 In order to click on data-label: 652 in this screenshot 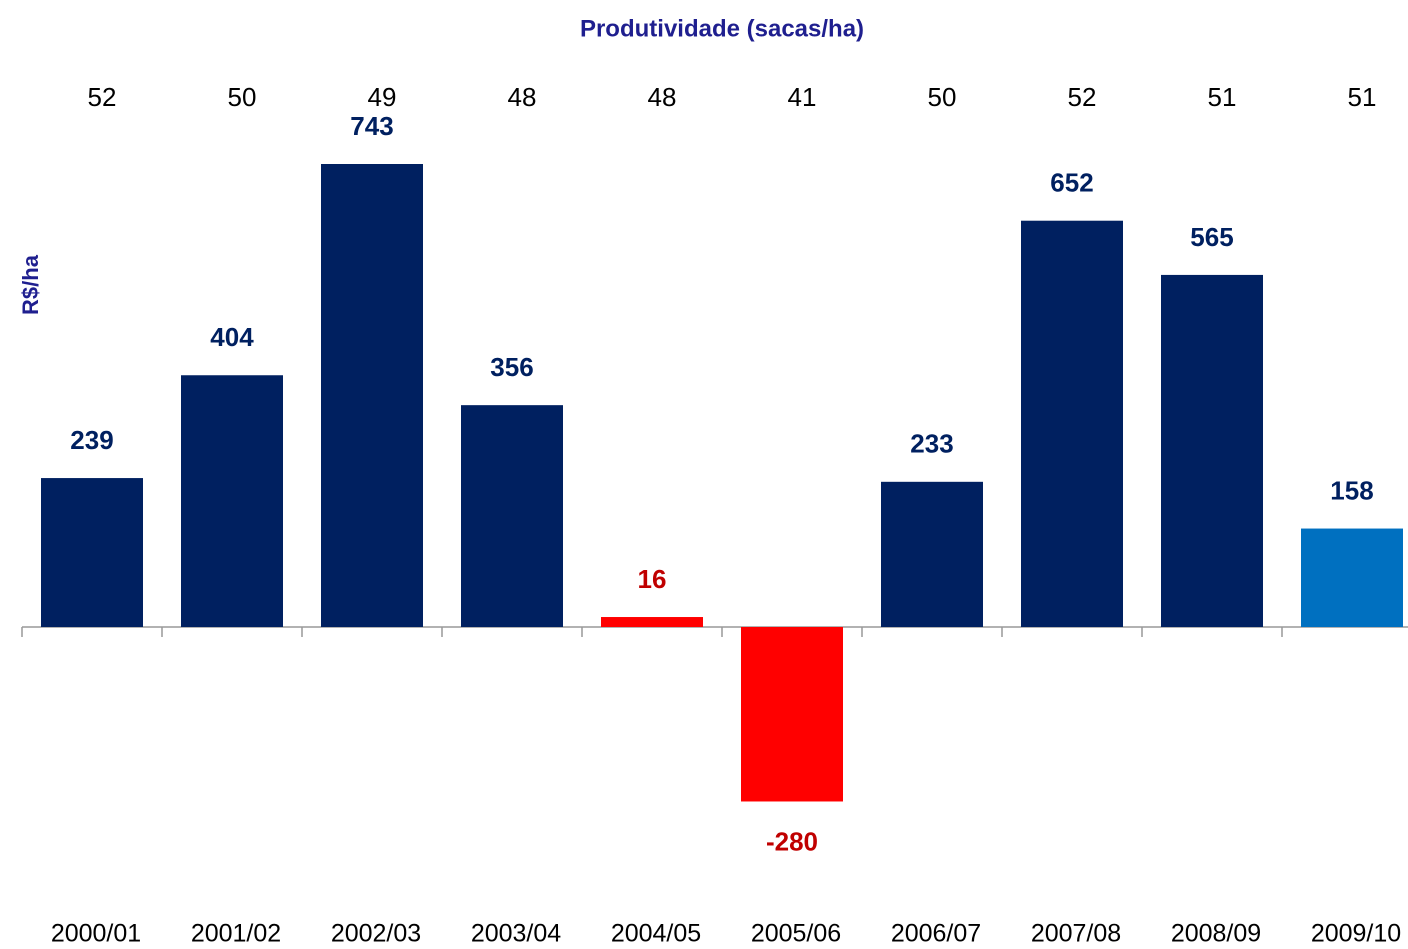, I will do `click(1071, 183)`.